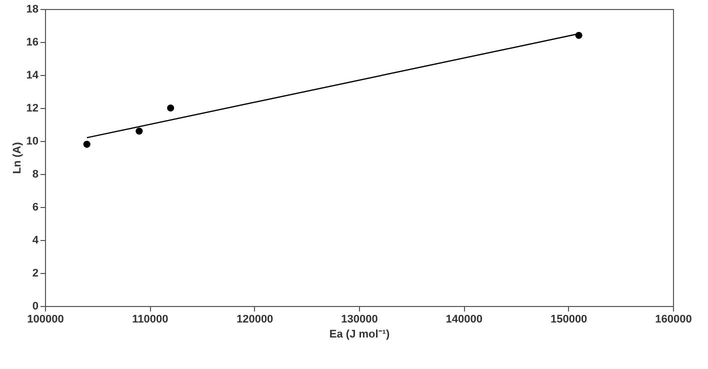 This screenshot has width=708, height=369. What do you see at coordinates (569, 320) in the screenshot?
I see `x-tick-label: 150000` at bounding box center [569, 320].